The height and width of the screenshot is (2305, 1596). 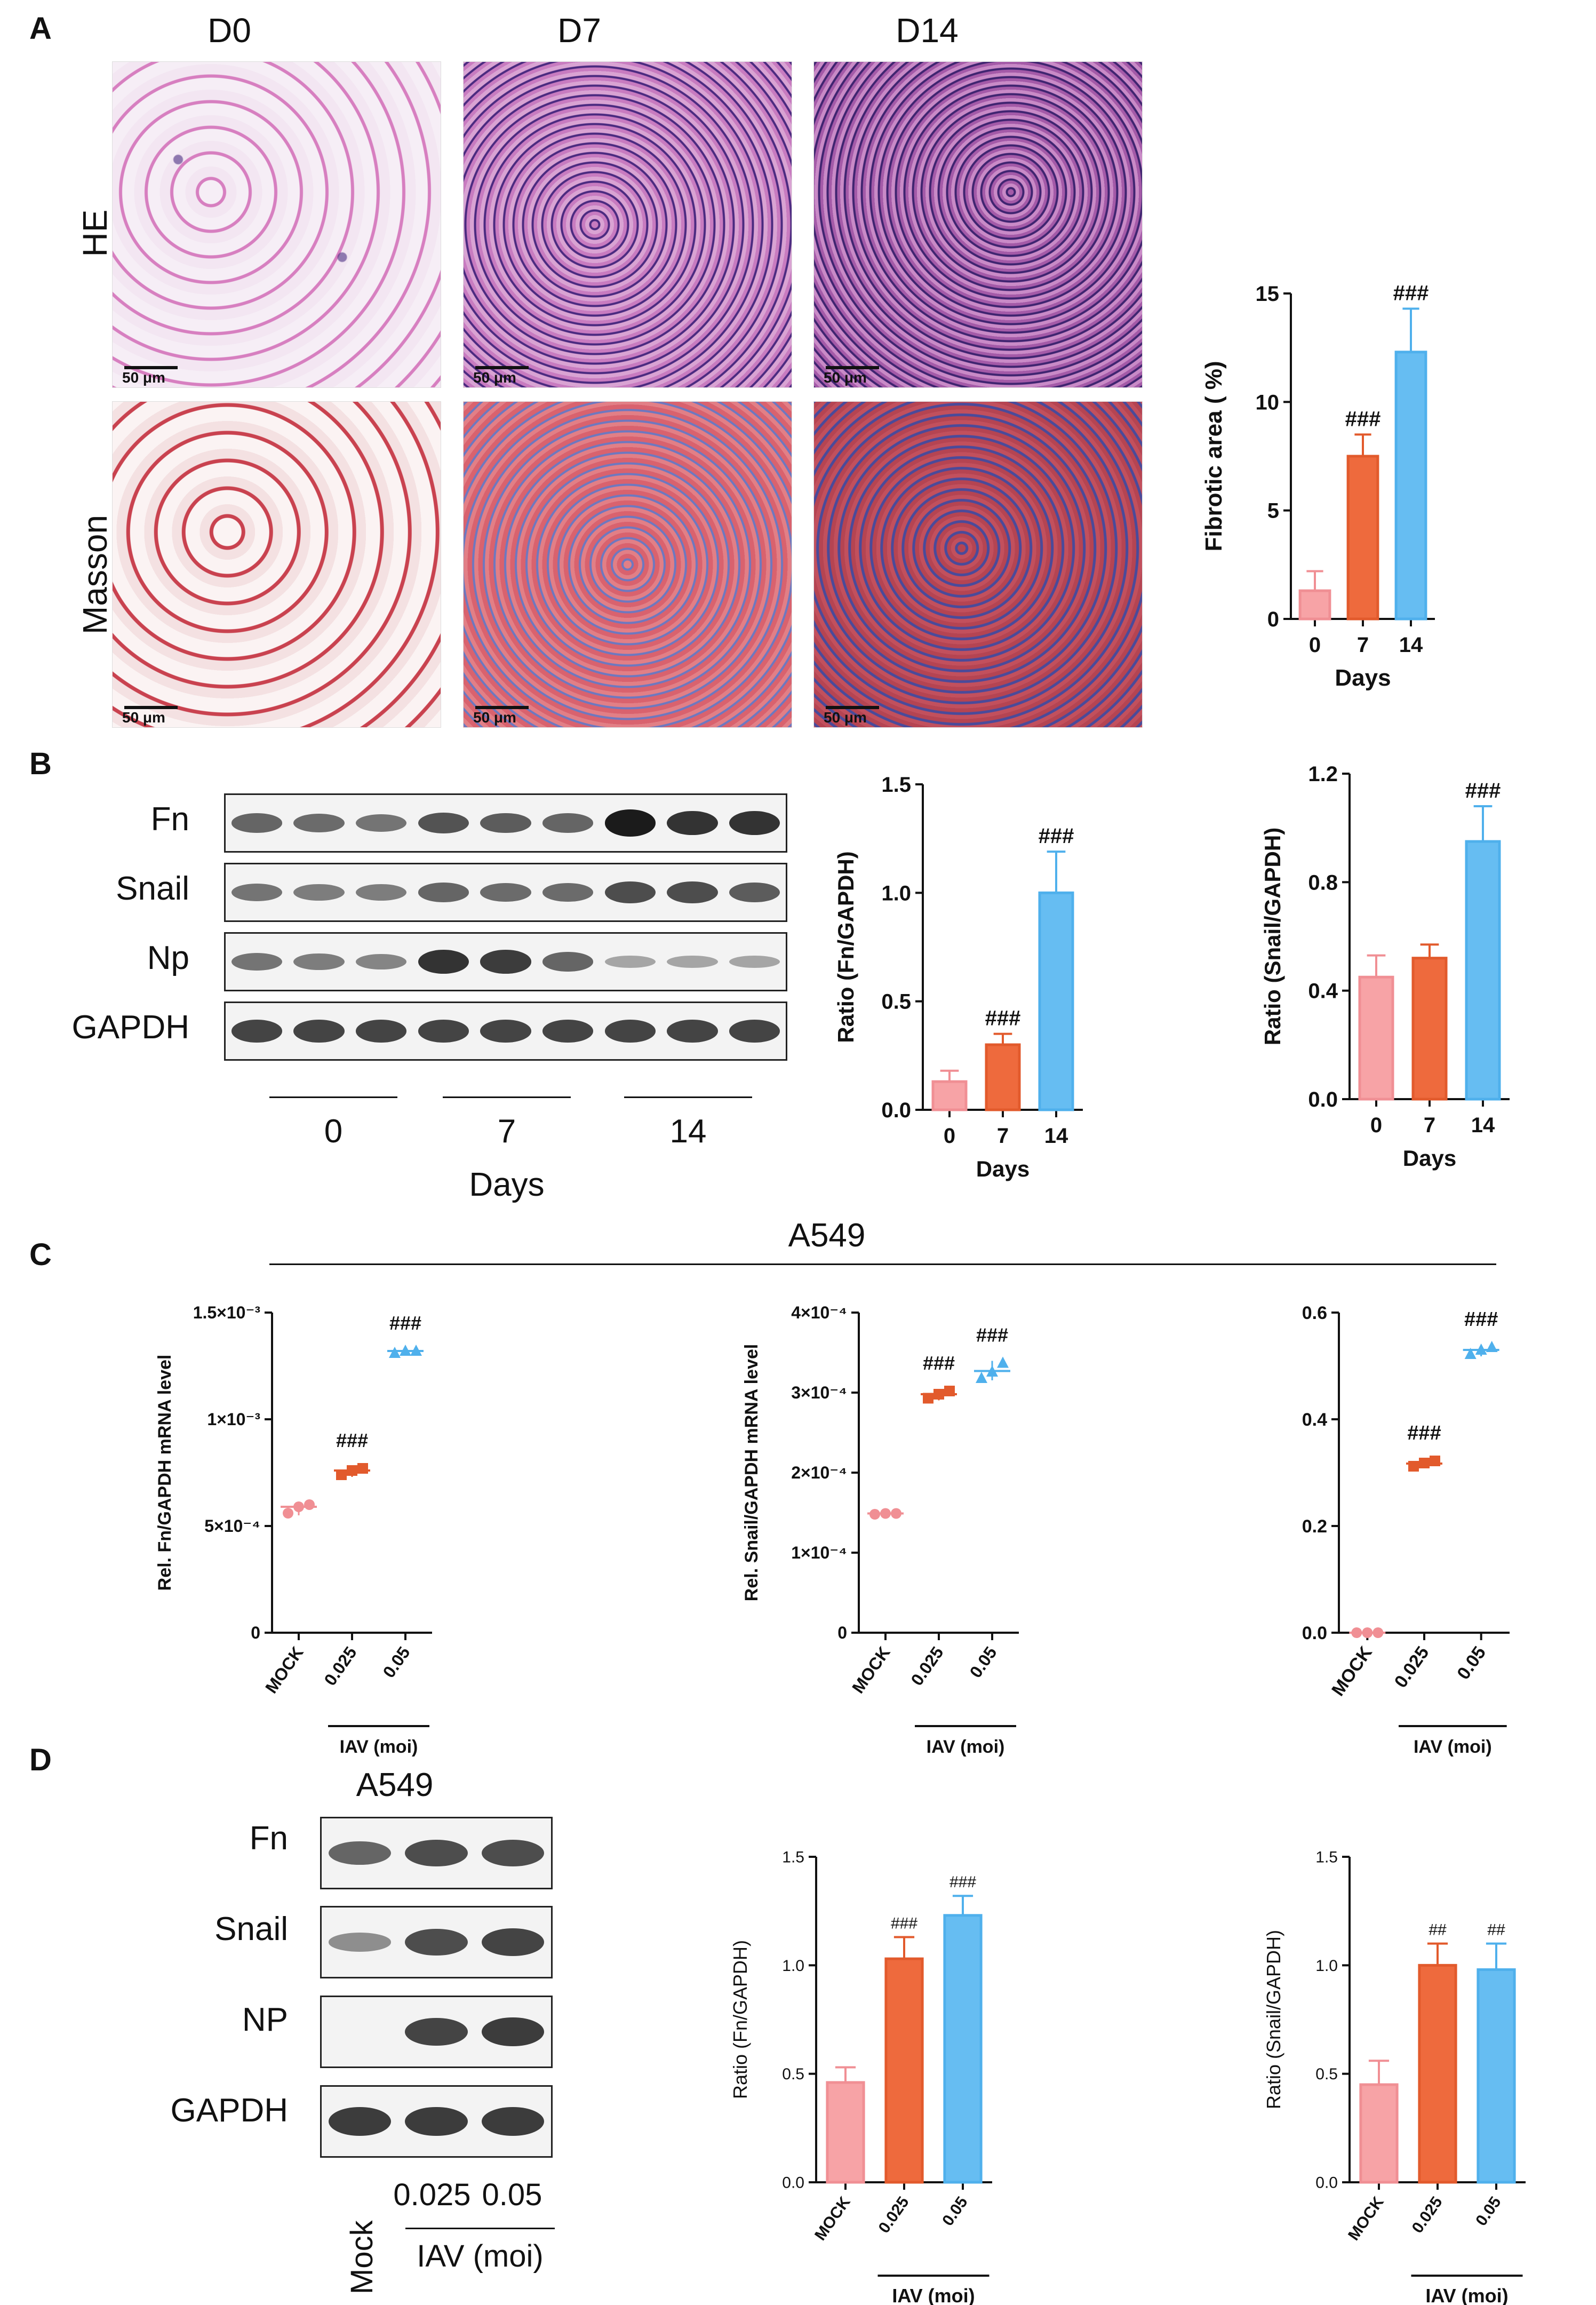 What do you see at coordinates (1273, 511) in the screenshot?
I see `y-tick-label: 5` at bounding box center [1273, 511].